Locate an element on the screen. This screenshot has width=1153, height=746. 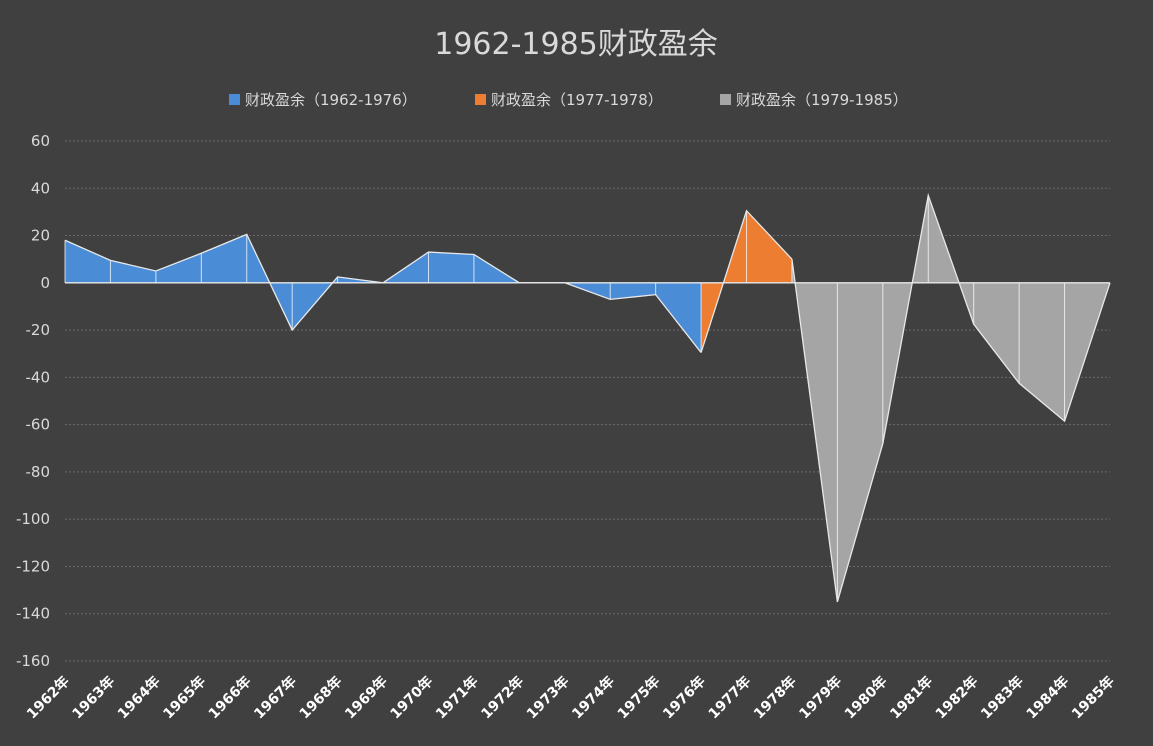
y-tick-label: -140 is located at coordinates (33, 614).